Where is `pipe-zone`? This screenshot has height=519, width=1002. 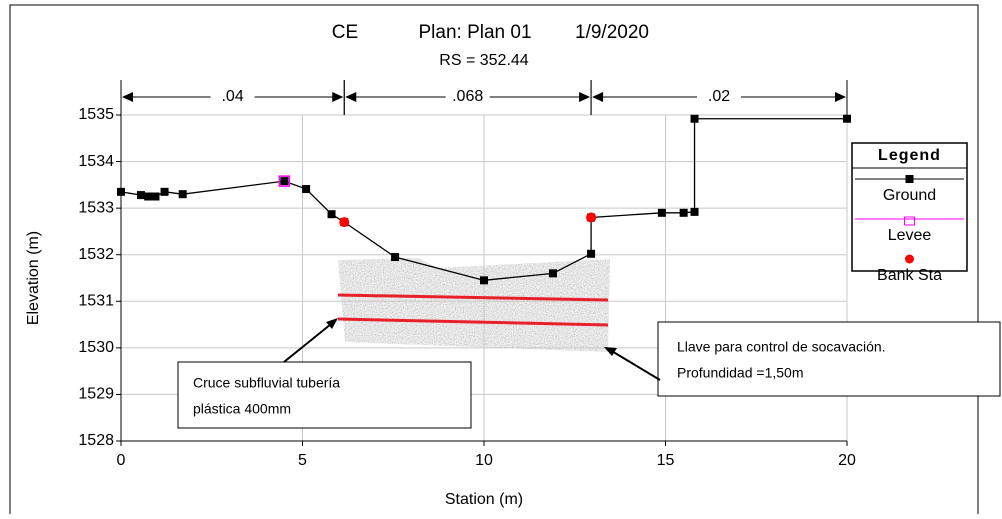 pipe-zone is located at coordinates (474, 305).